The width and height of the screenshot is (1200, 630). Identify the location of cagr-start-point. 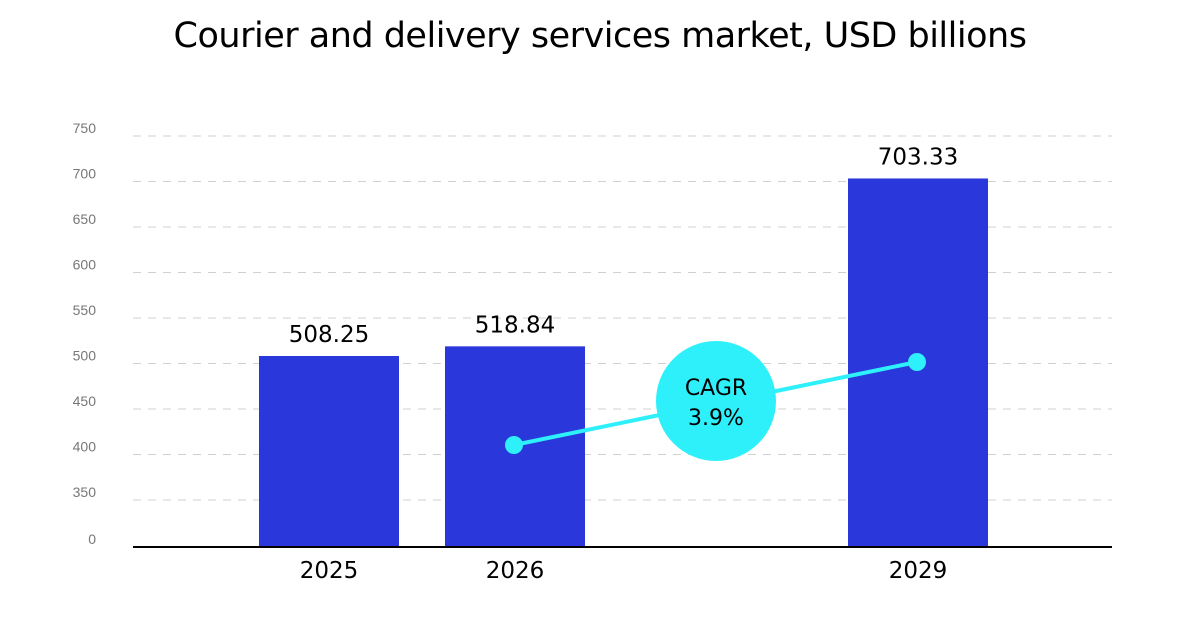
(514, 445).